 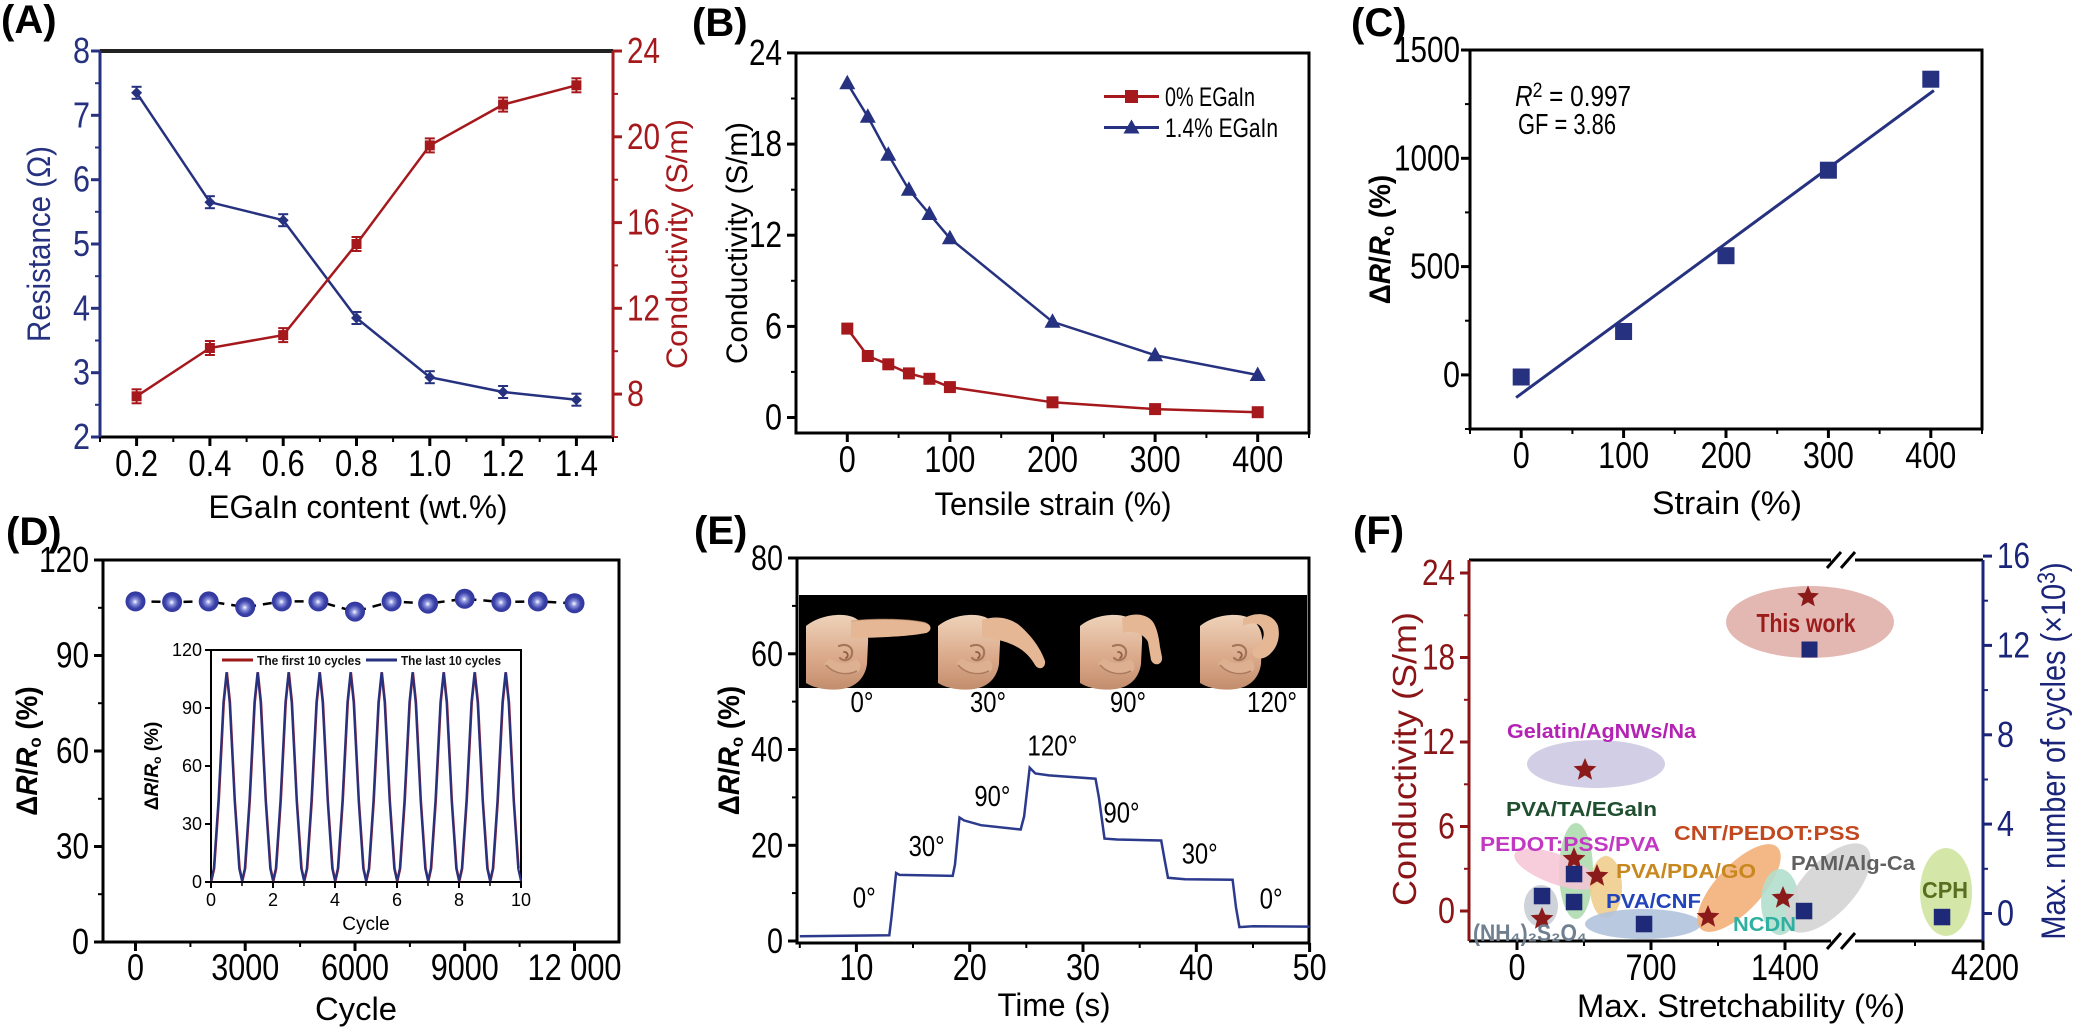 I want to click on svg-text: 400, so click(x=1257, y=459).